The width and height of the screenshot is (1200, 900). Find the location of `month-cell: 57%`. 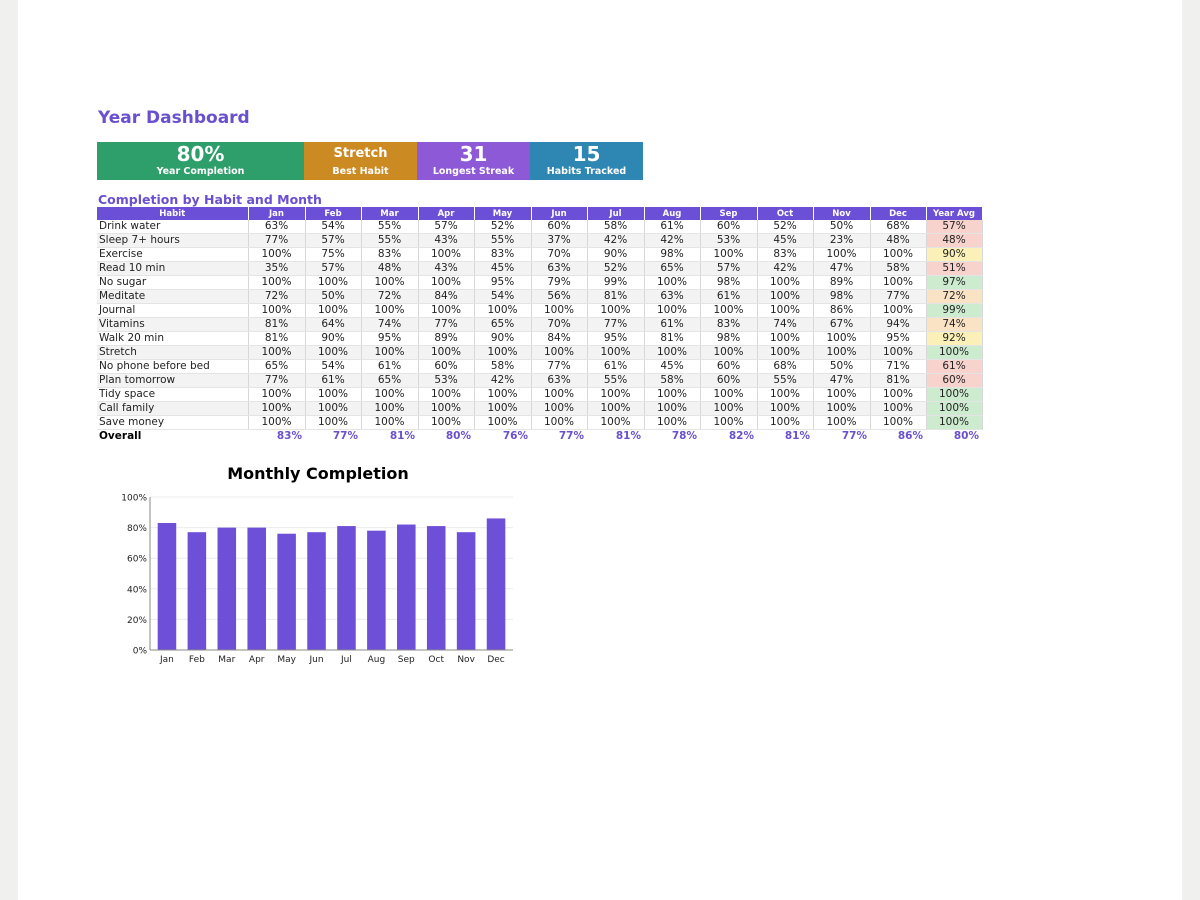

month-cell: 57% is located at coordinates (729, 268).